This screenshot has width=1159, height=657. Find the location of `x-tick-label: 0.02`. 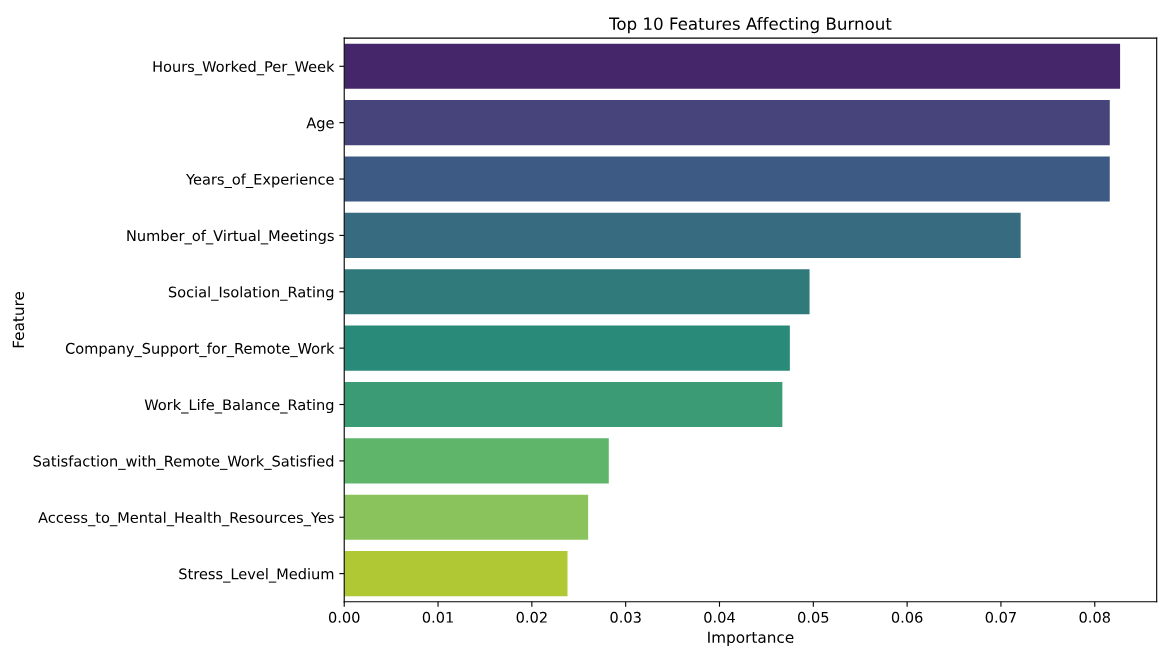

x-tick-label: 0.02 is located at coordinates (531, 617).